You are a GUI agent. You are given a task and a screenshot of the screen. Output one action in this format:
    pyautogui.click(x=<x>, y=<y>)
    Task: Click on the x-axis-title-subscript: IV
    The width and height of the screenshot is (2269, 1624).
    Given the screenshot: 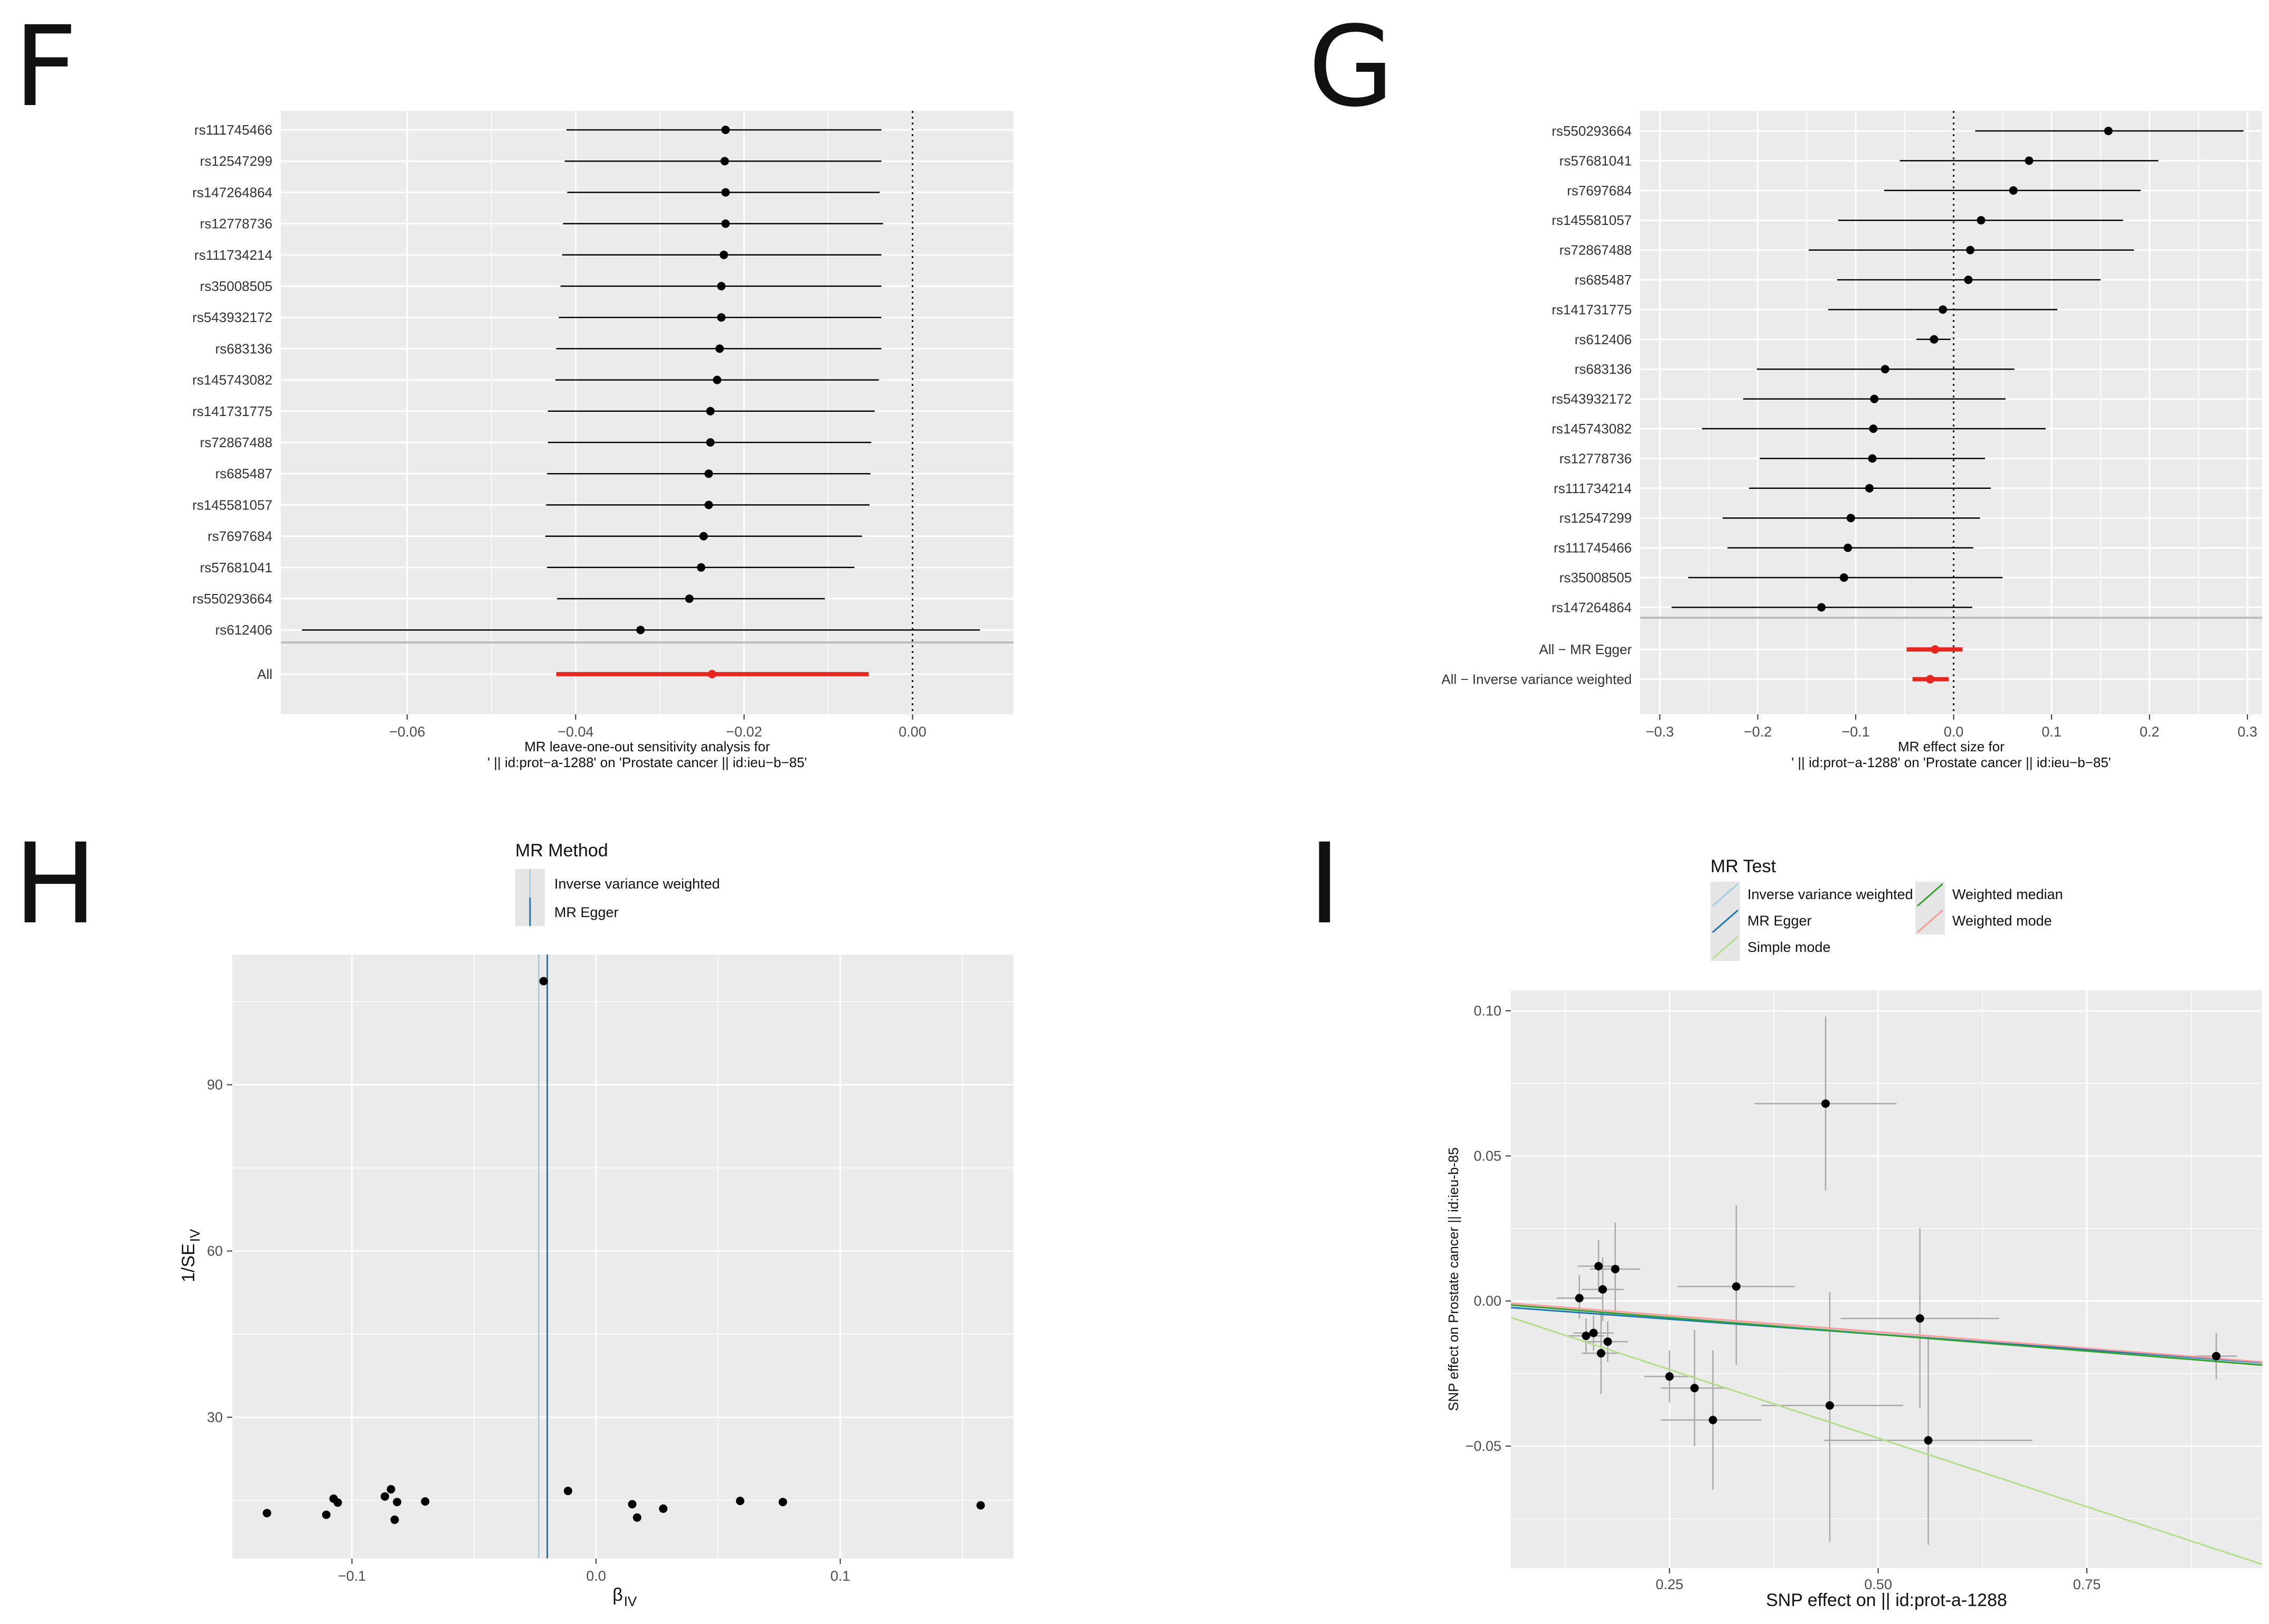 What is the action you would take?
    pyautogui.click(x=630, y=1601)
    